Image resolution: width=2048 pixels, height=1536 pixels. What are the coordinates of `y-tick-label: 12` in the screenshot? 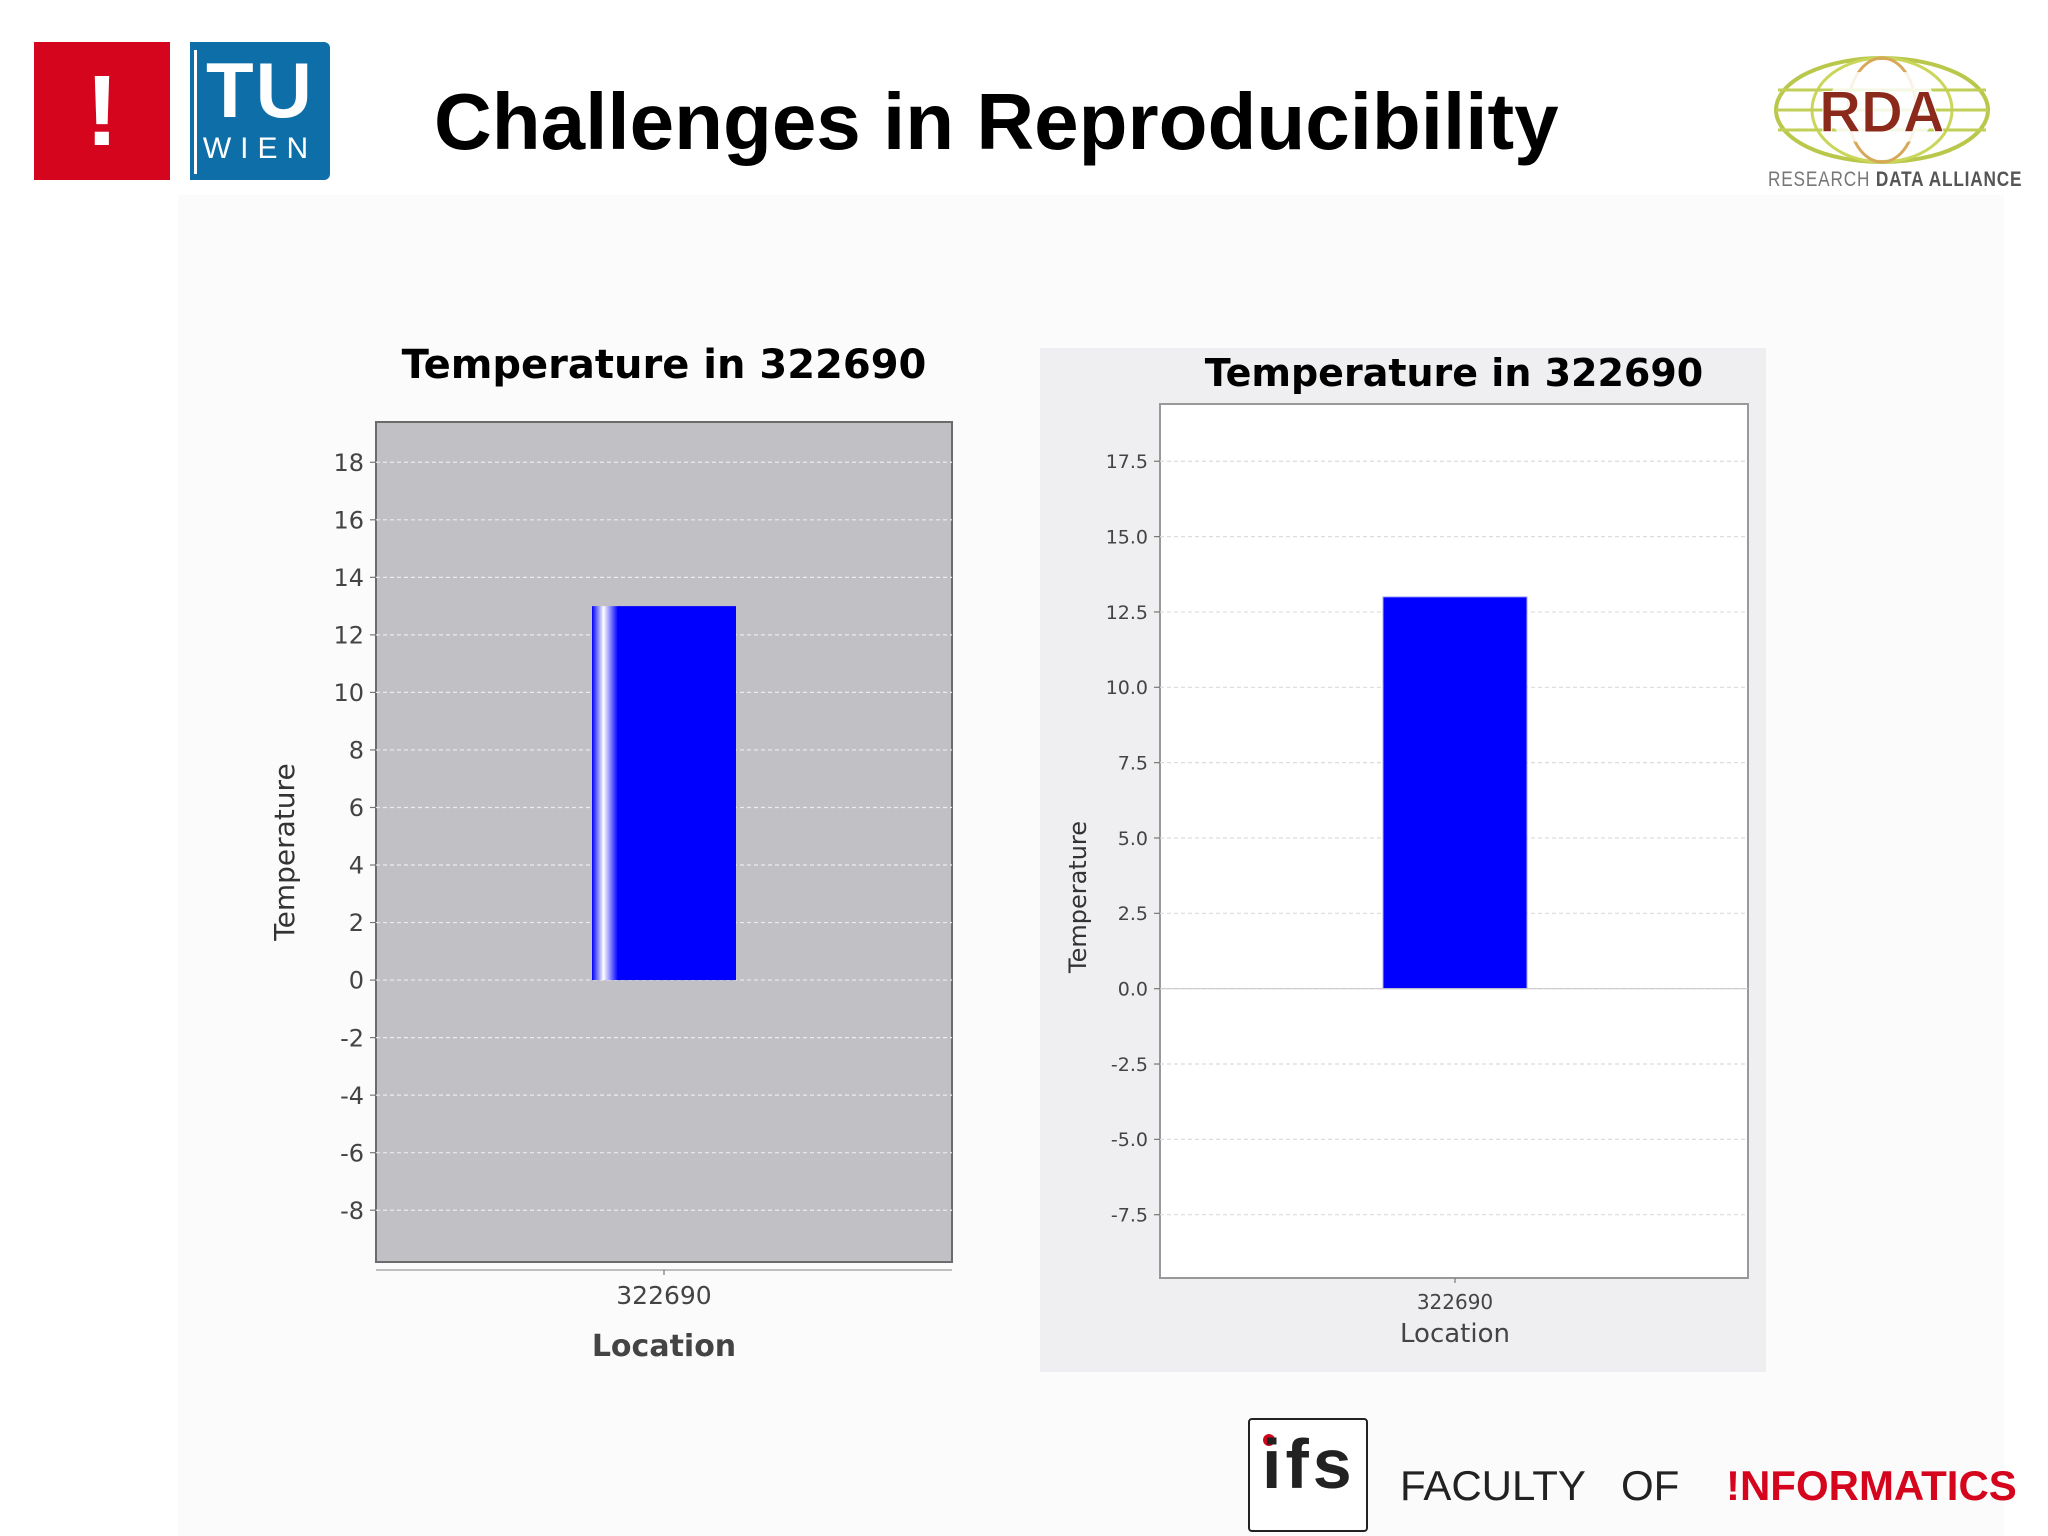 It's located at (348, 636).